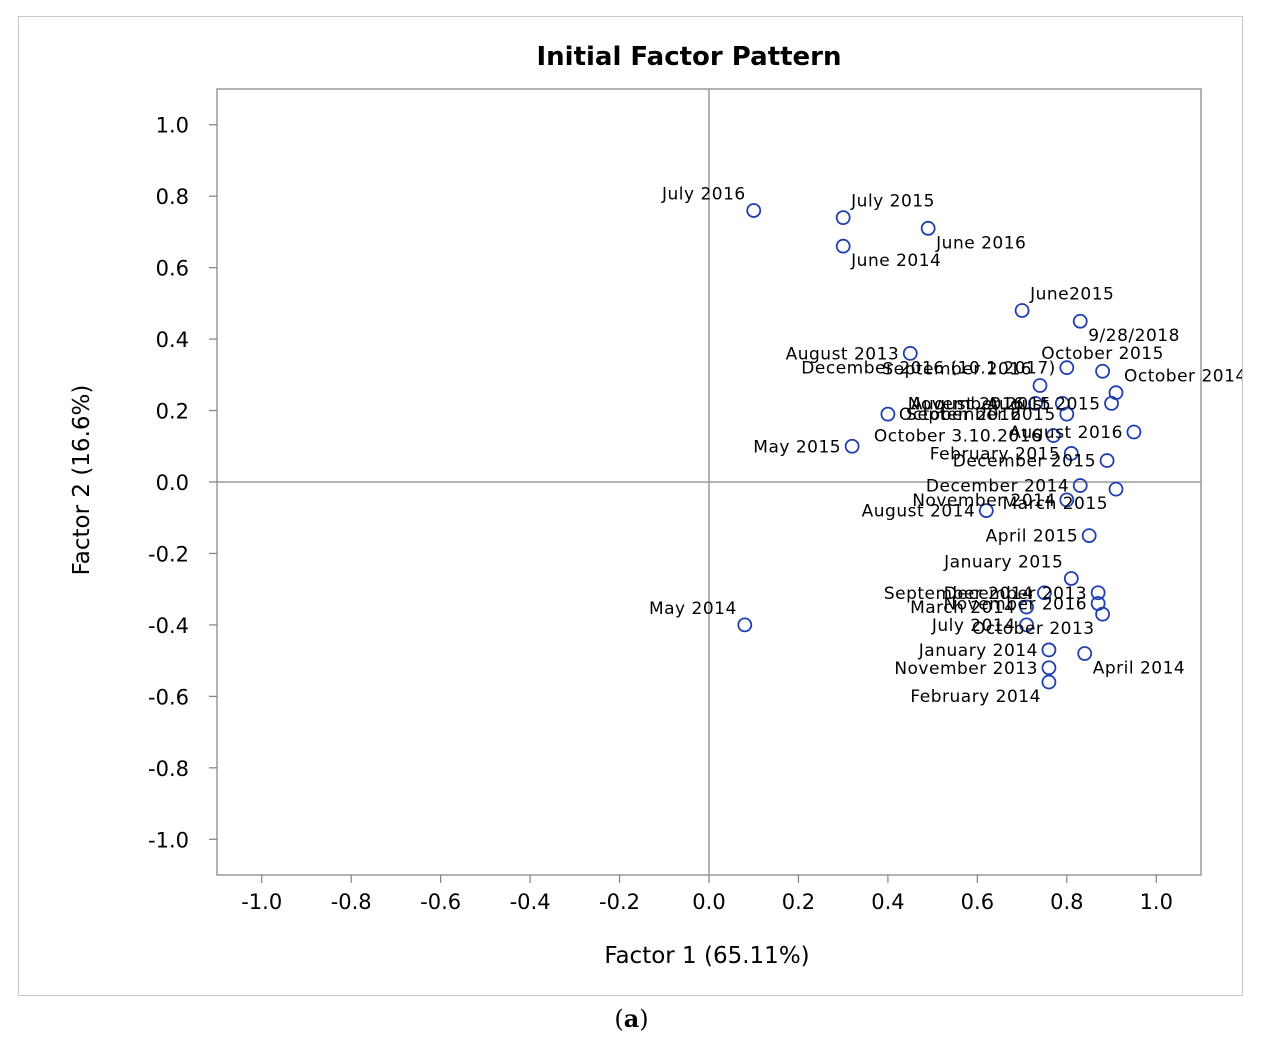 This screenshot has width=1263, height=1043. What do you see at coordinates (82, 480) in the screenshot?
I see `y-axis-label: Factor 2 (16.6%)` at bounding box center [82, 480].